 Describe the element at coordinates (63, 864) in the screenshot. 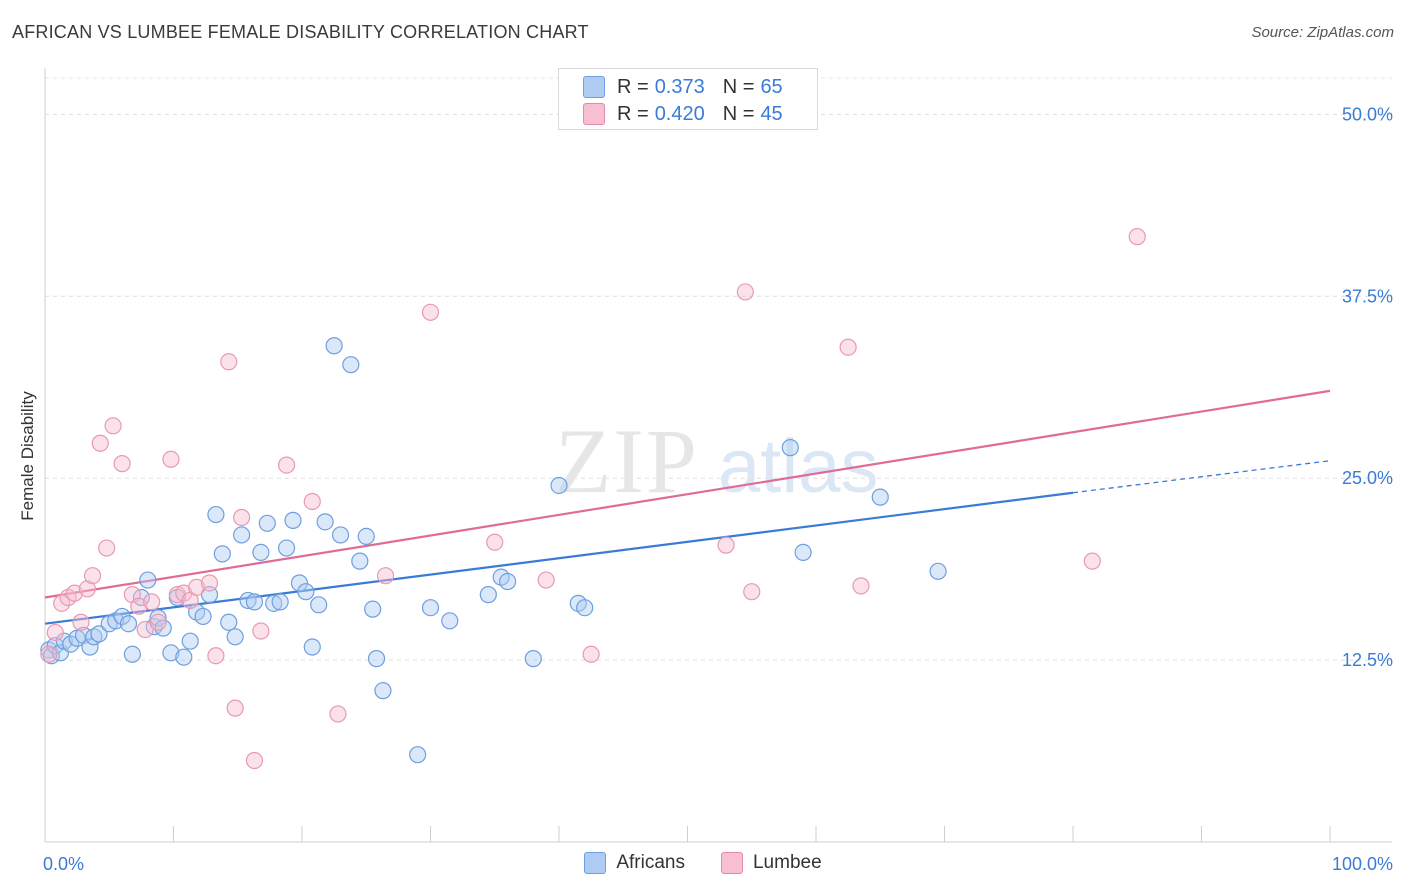

I see `x-tick-label: 0.0%` at that location.